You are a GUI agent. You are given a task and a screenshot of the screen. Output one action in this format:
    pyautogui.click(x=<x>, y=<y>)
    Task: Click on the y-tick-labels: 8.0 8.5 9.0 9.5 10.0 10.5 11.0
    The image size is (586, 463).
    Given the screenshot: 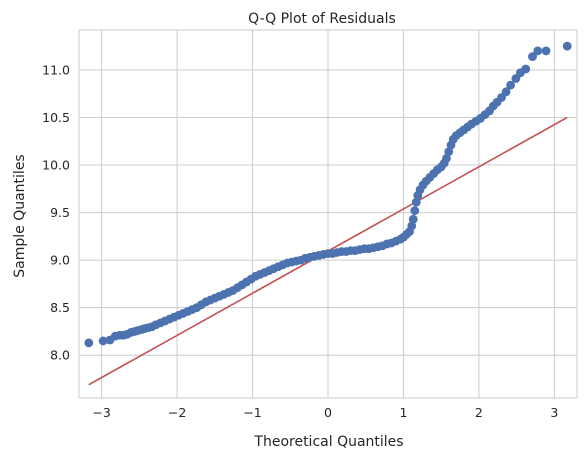 What is the action you would take?
    pyautogui.click(x=56, y=212)
    